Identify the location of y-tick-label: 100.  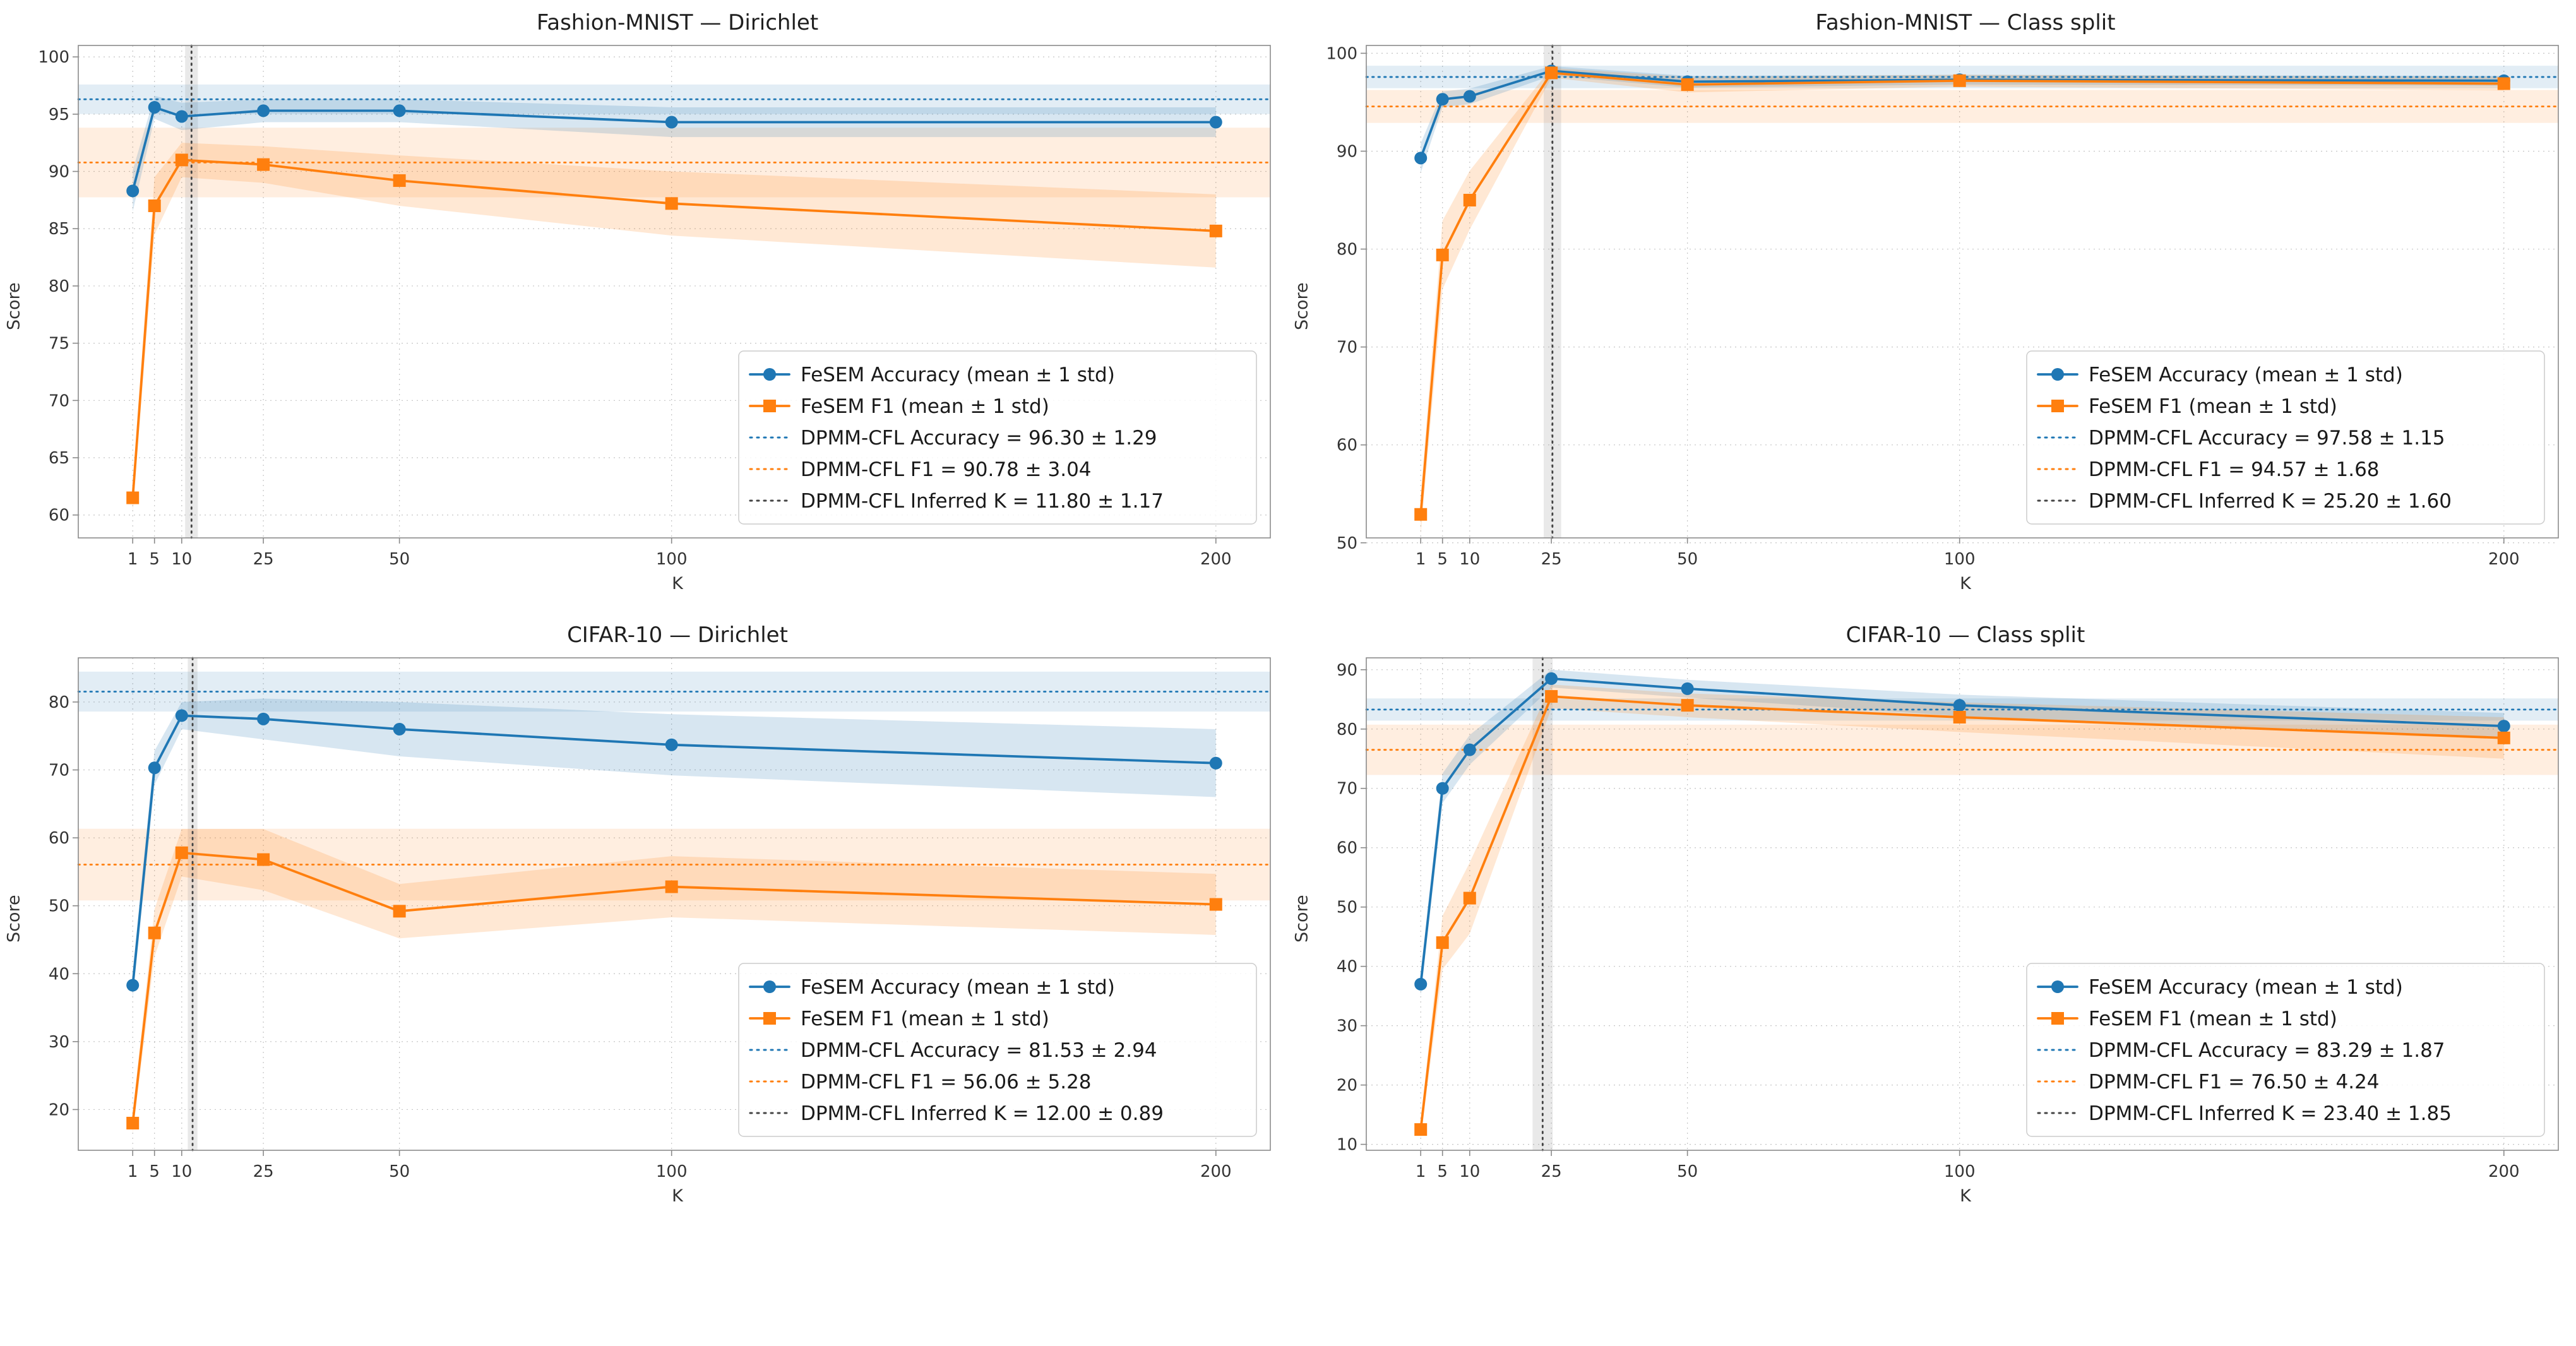
(53, 57).